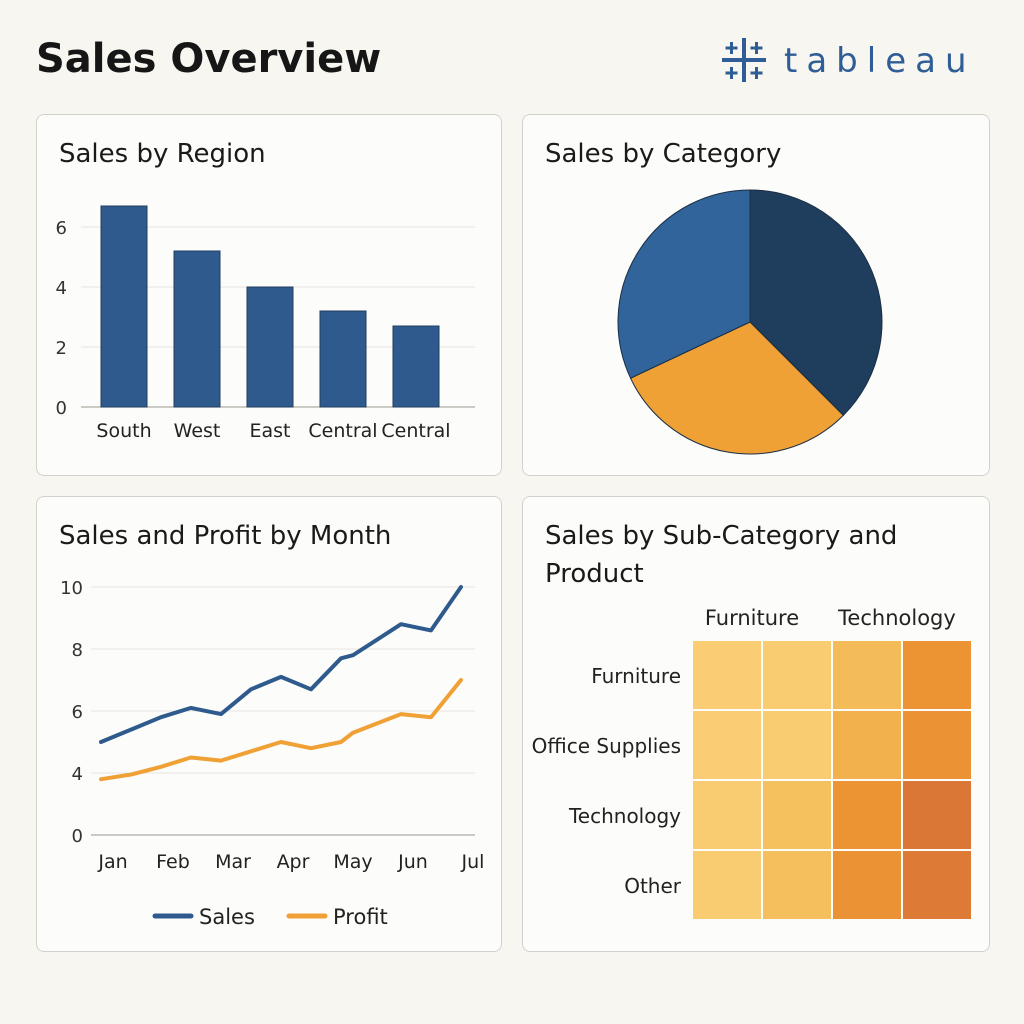 This screenshot has width=1024, height=1024. What do you see at coordinates (281, 664) in the screenshot?
I see `series-line-sales` at bounding box center [281, 664].